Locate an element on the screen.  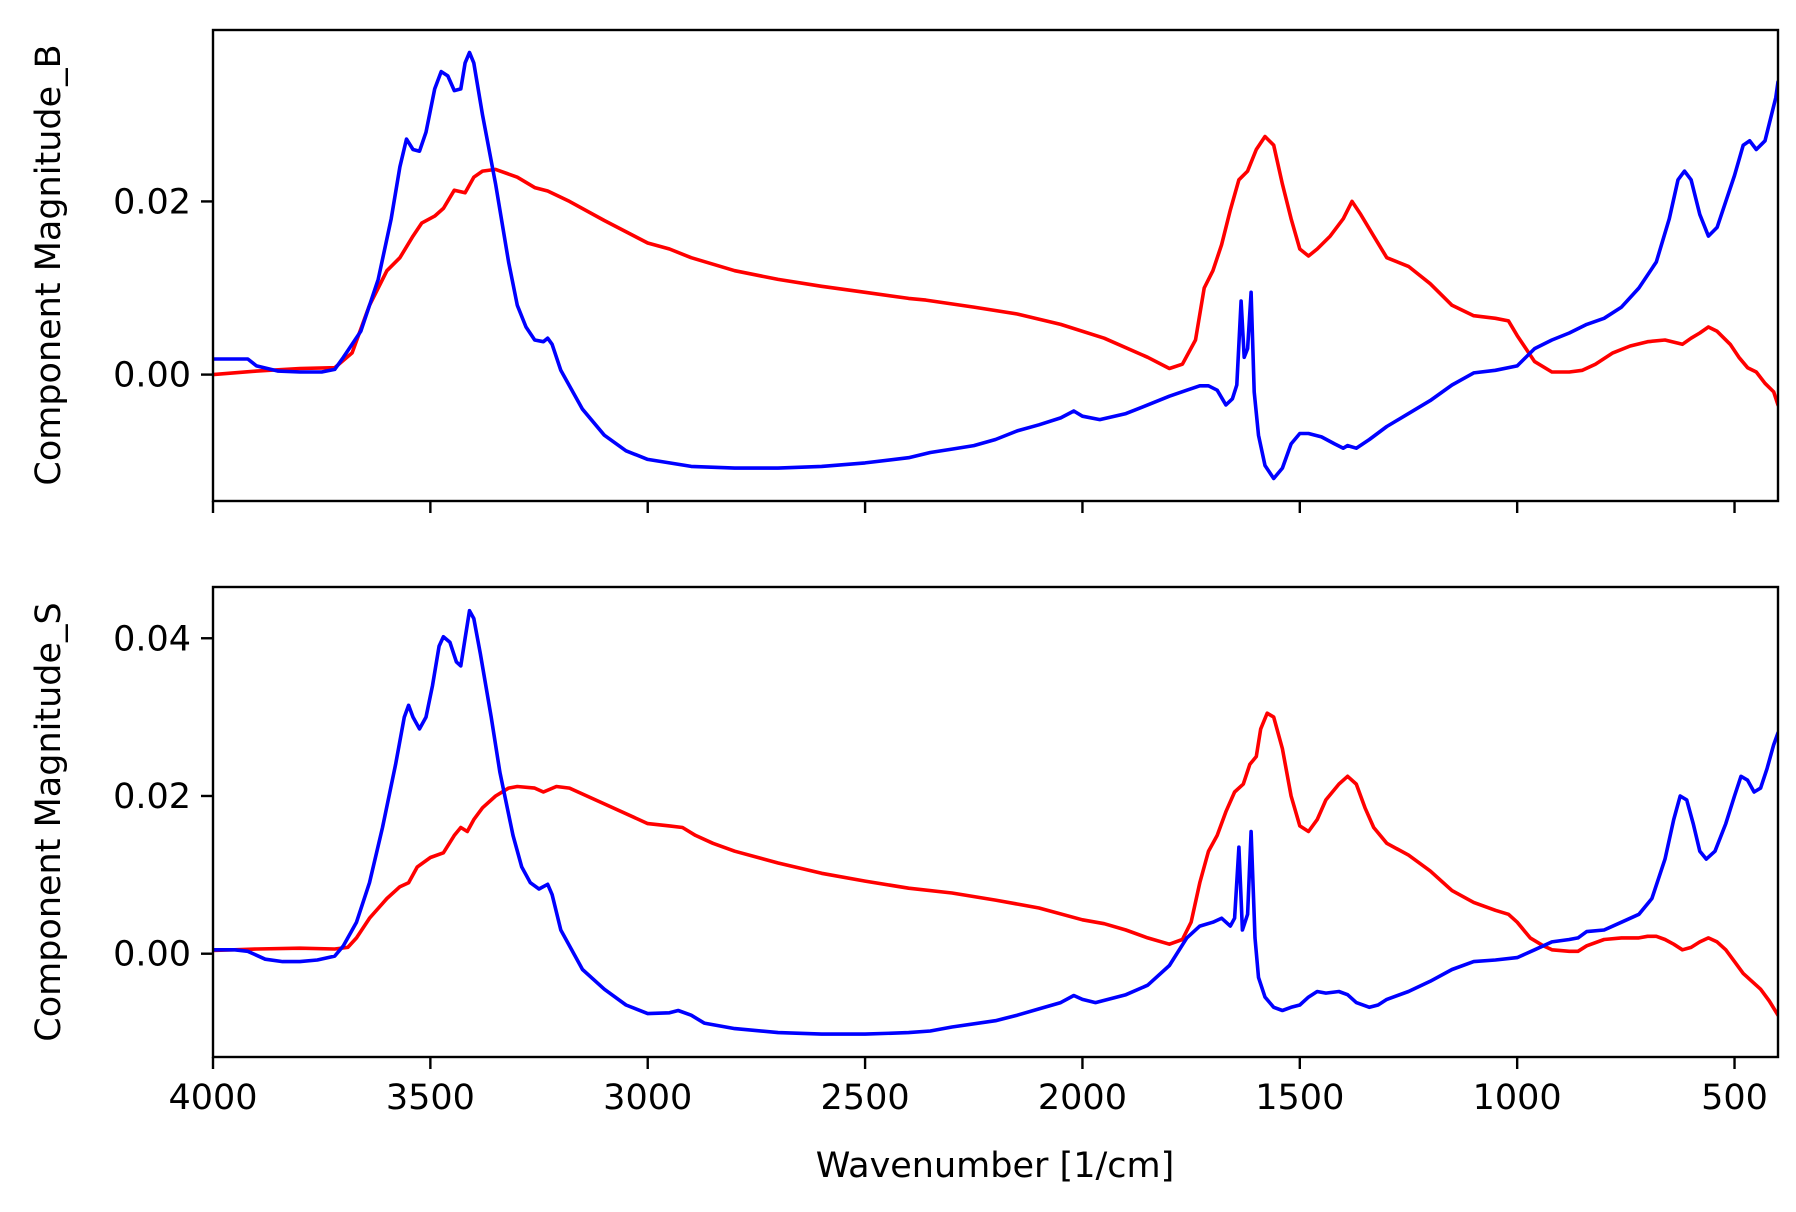
x-tick-label: 4000 is located at coordinates (212, 1098).